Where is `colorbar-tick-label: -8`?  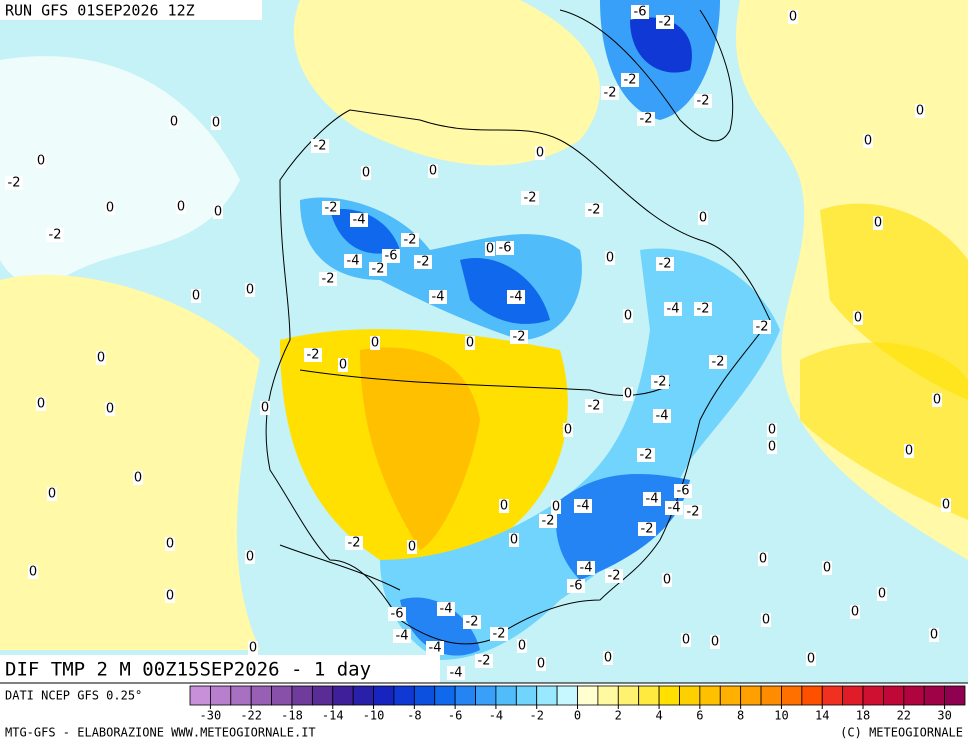 colorbar-tick-label: -8 is located at coordinates (414, 716).